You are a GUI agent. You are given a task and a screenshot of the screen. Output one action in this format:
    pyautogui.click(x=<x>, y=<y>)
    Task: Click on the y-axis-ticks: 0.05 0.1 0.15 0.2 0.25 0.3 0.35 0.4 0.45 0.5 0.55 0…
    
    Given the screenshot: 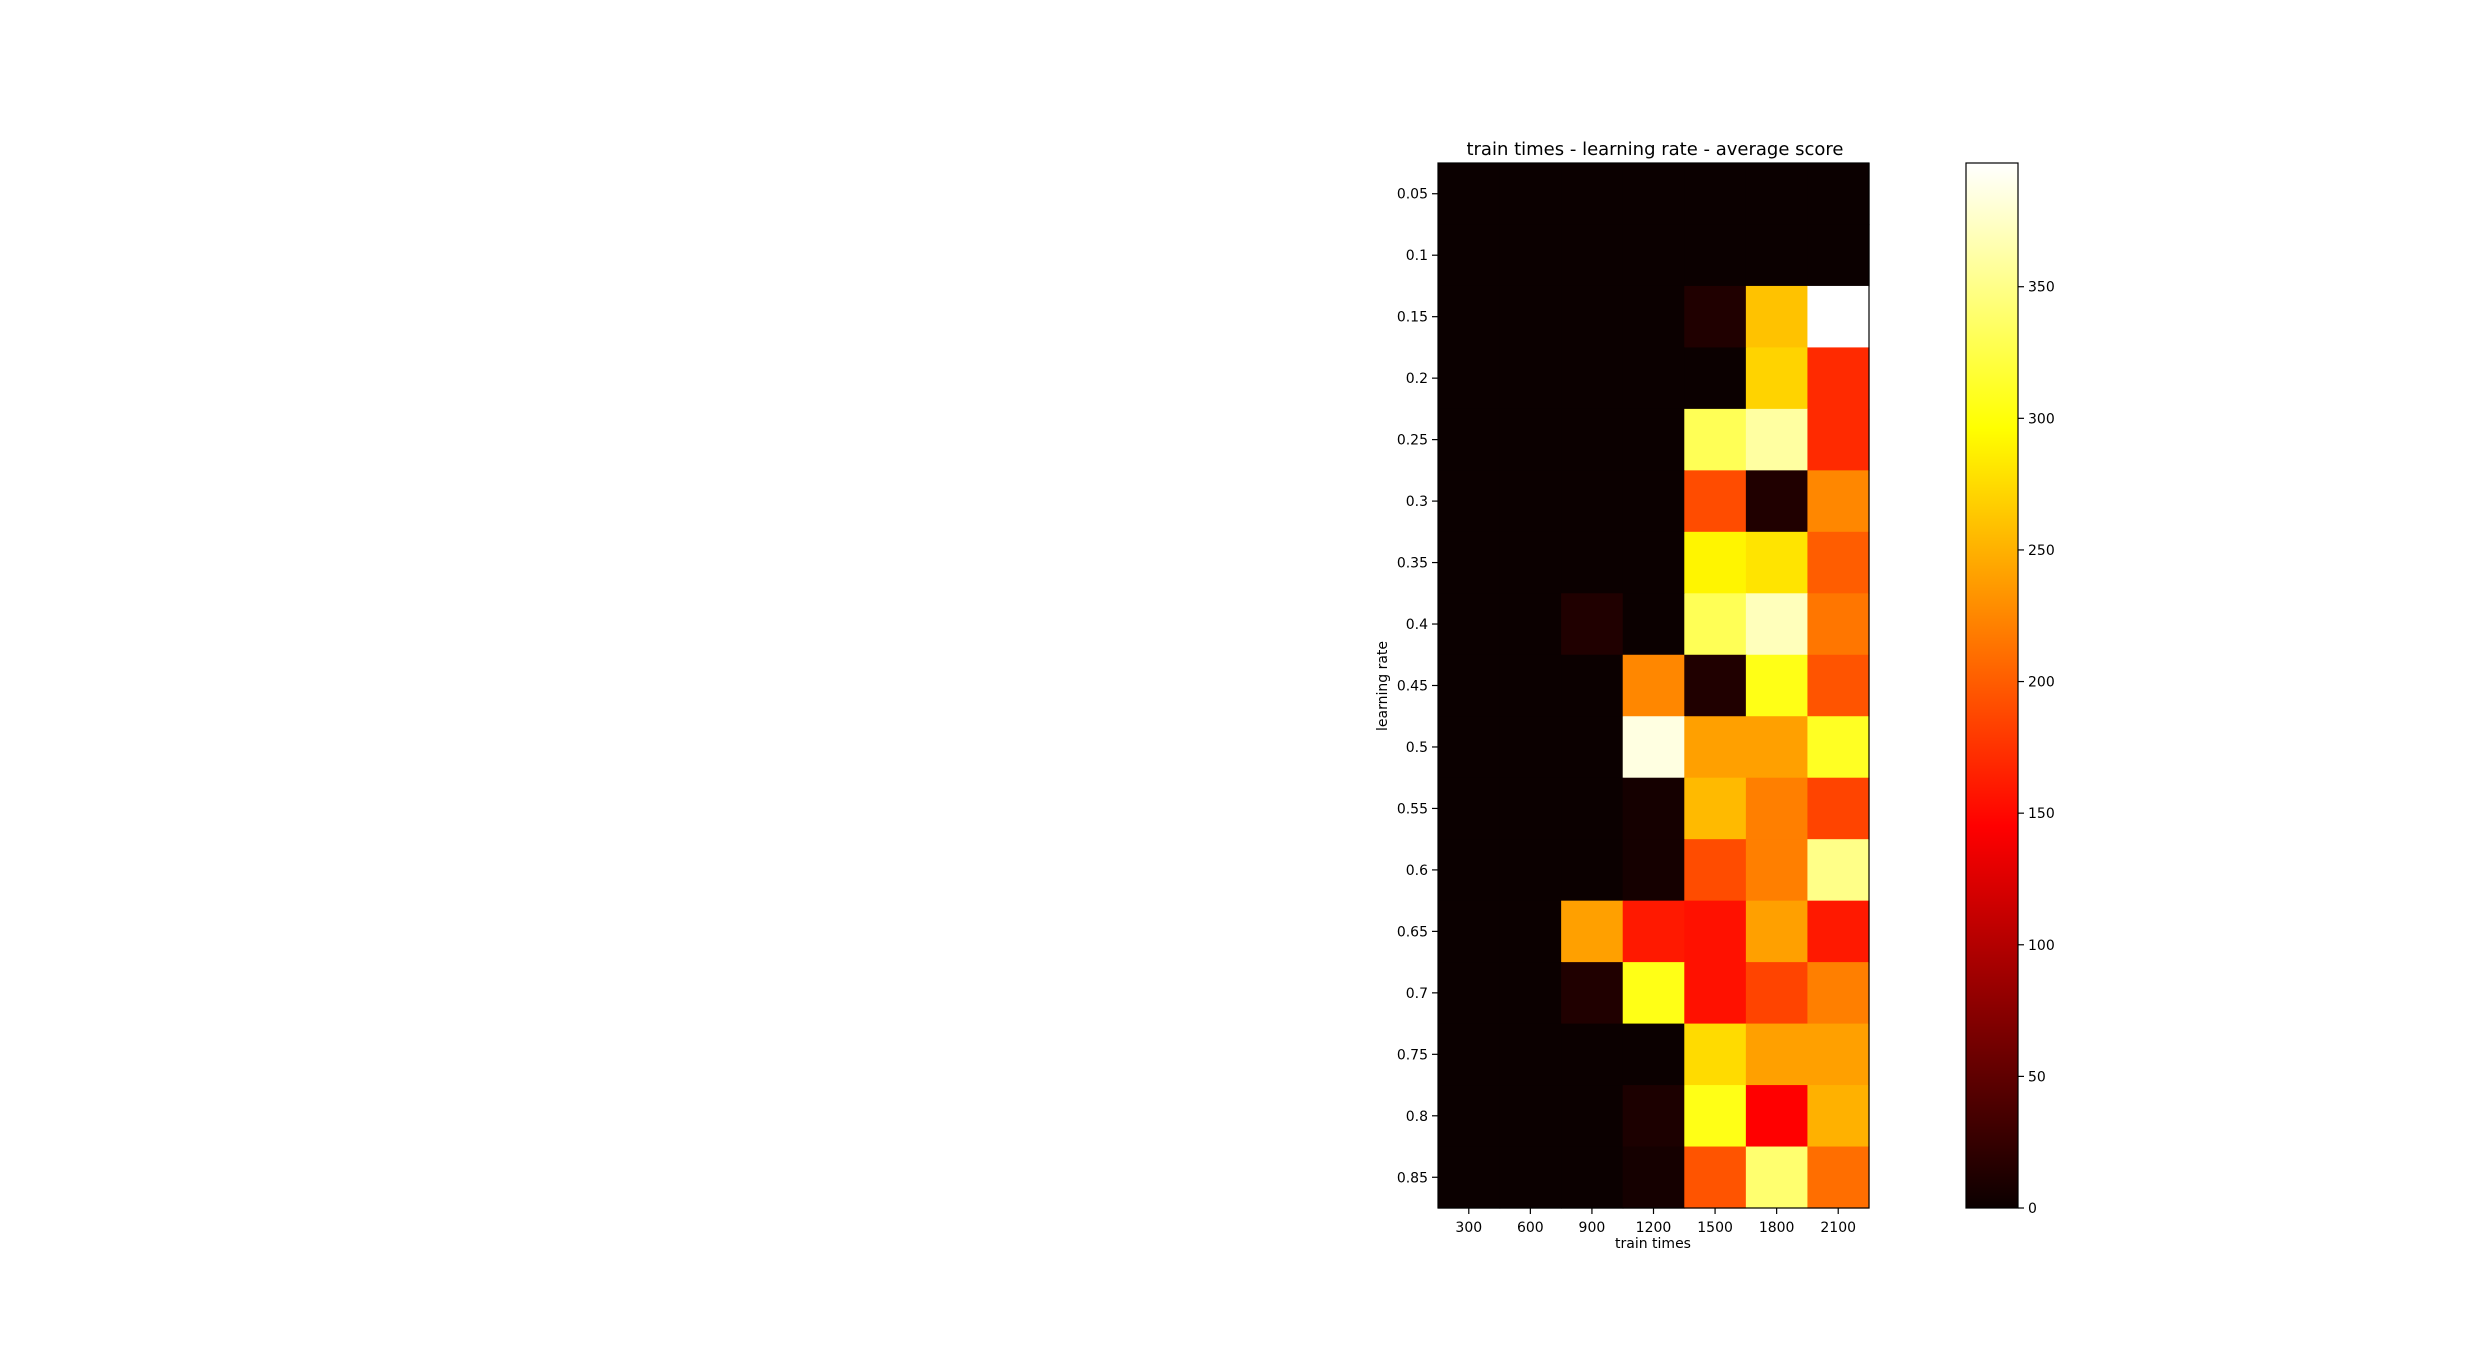 What is the action you would take?
    pyautogui.click(x=1417, y=686)
    